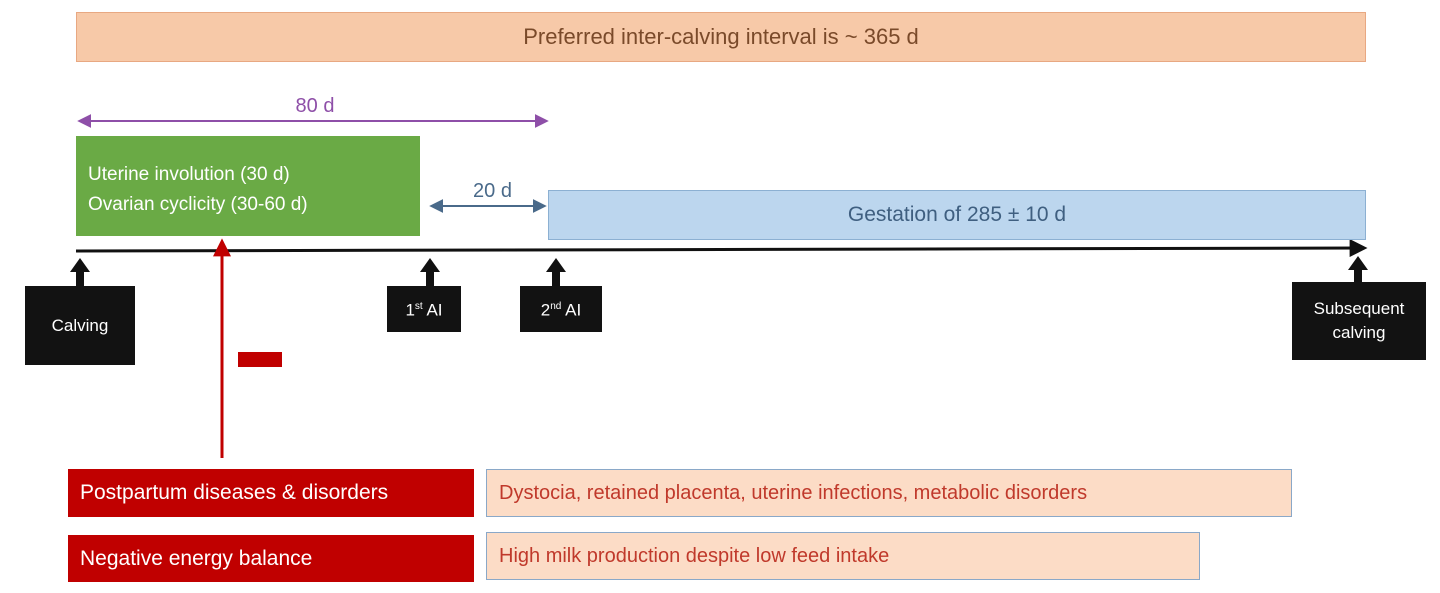  What do you see at coordinates (198, 204) in the screenshot?
I see `ovarian-cyclicity-text: Ovarian cyclicity (30-60 d)` at bounding box center [198, 204].